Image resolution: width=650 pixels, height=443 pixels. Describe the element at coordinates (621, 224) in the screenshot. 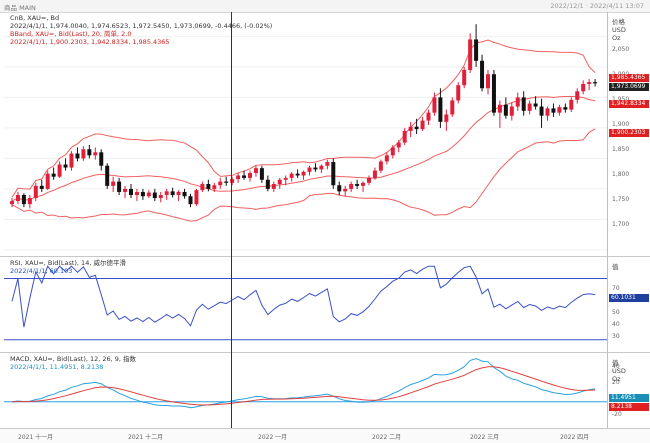

I see `price-tick: 1,700` at that location.